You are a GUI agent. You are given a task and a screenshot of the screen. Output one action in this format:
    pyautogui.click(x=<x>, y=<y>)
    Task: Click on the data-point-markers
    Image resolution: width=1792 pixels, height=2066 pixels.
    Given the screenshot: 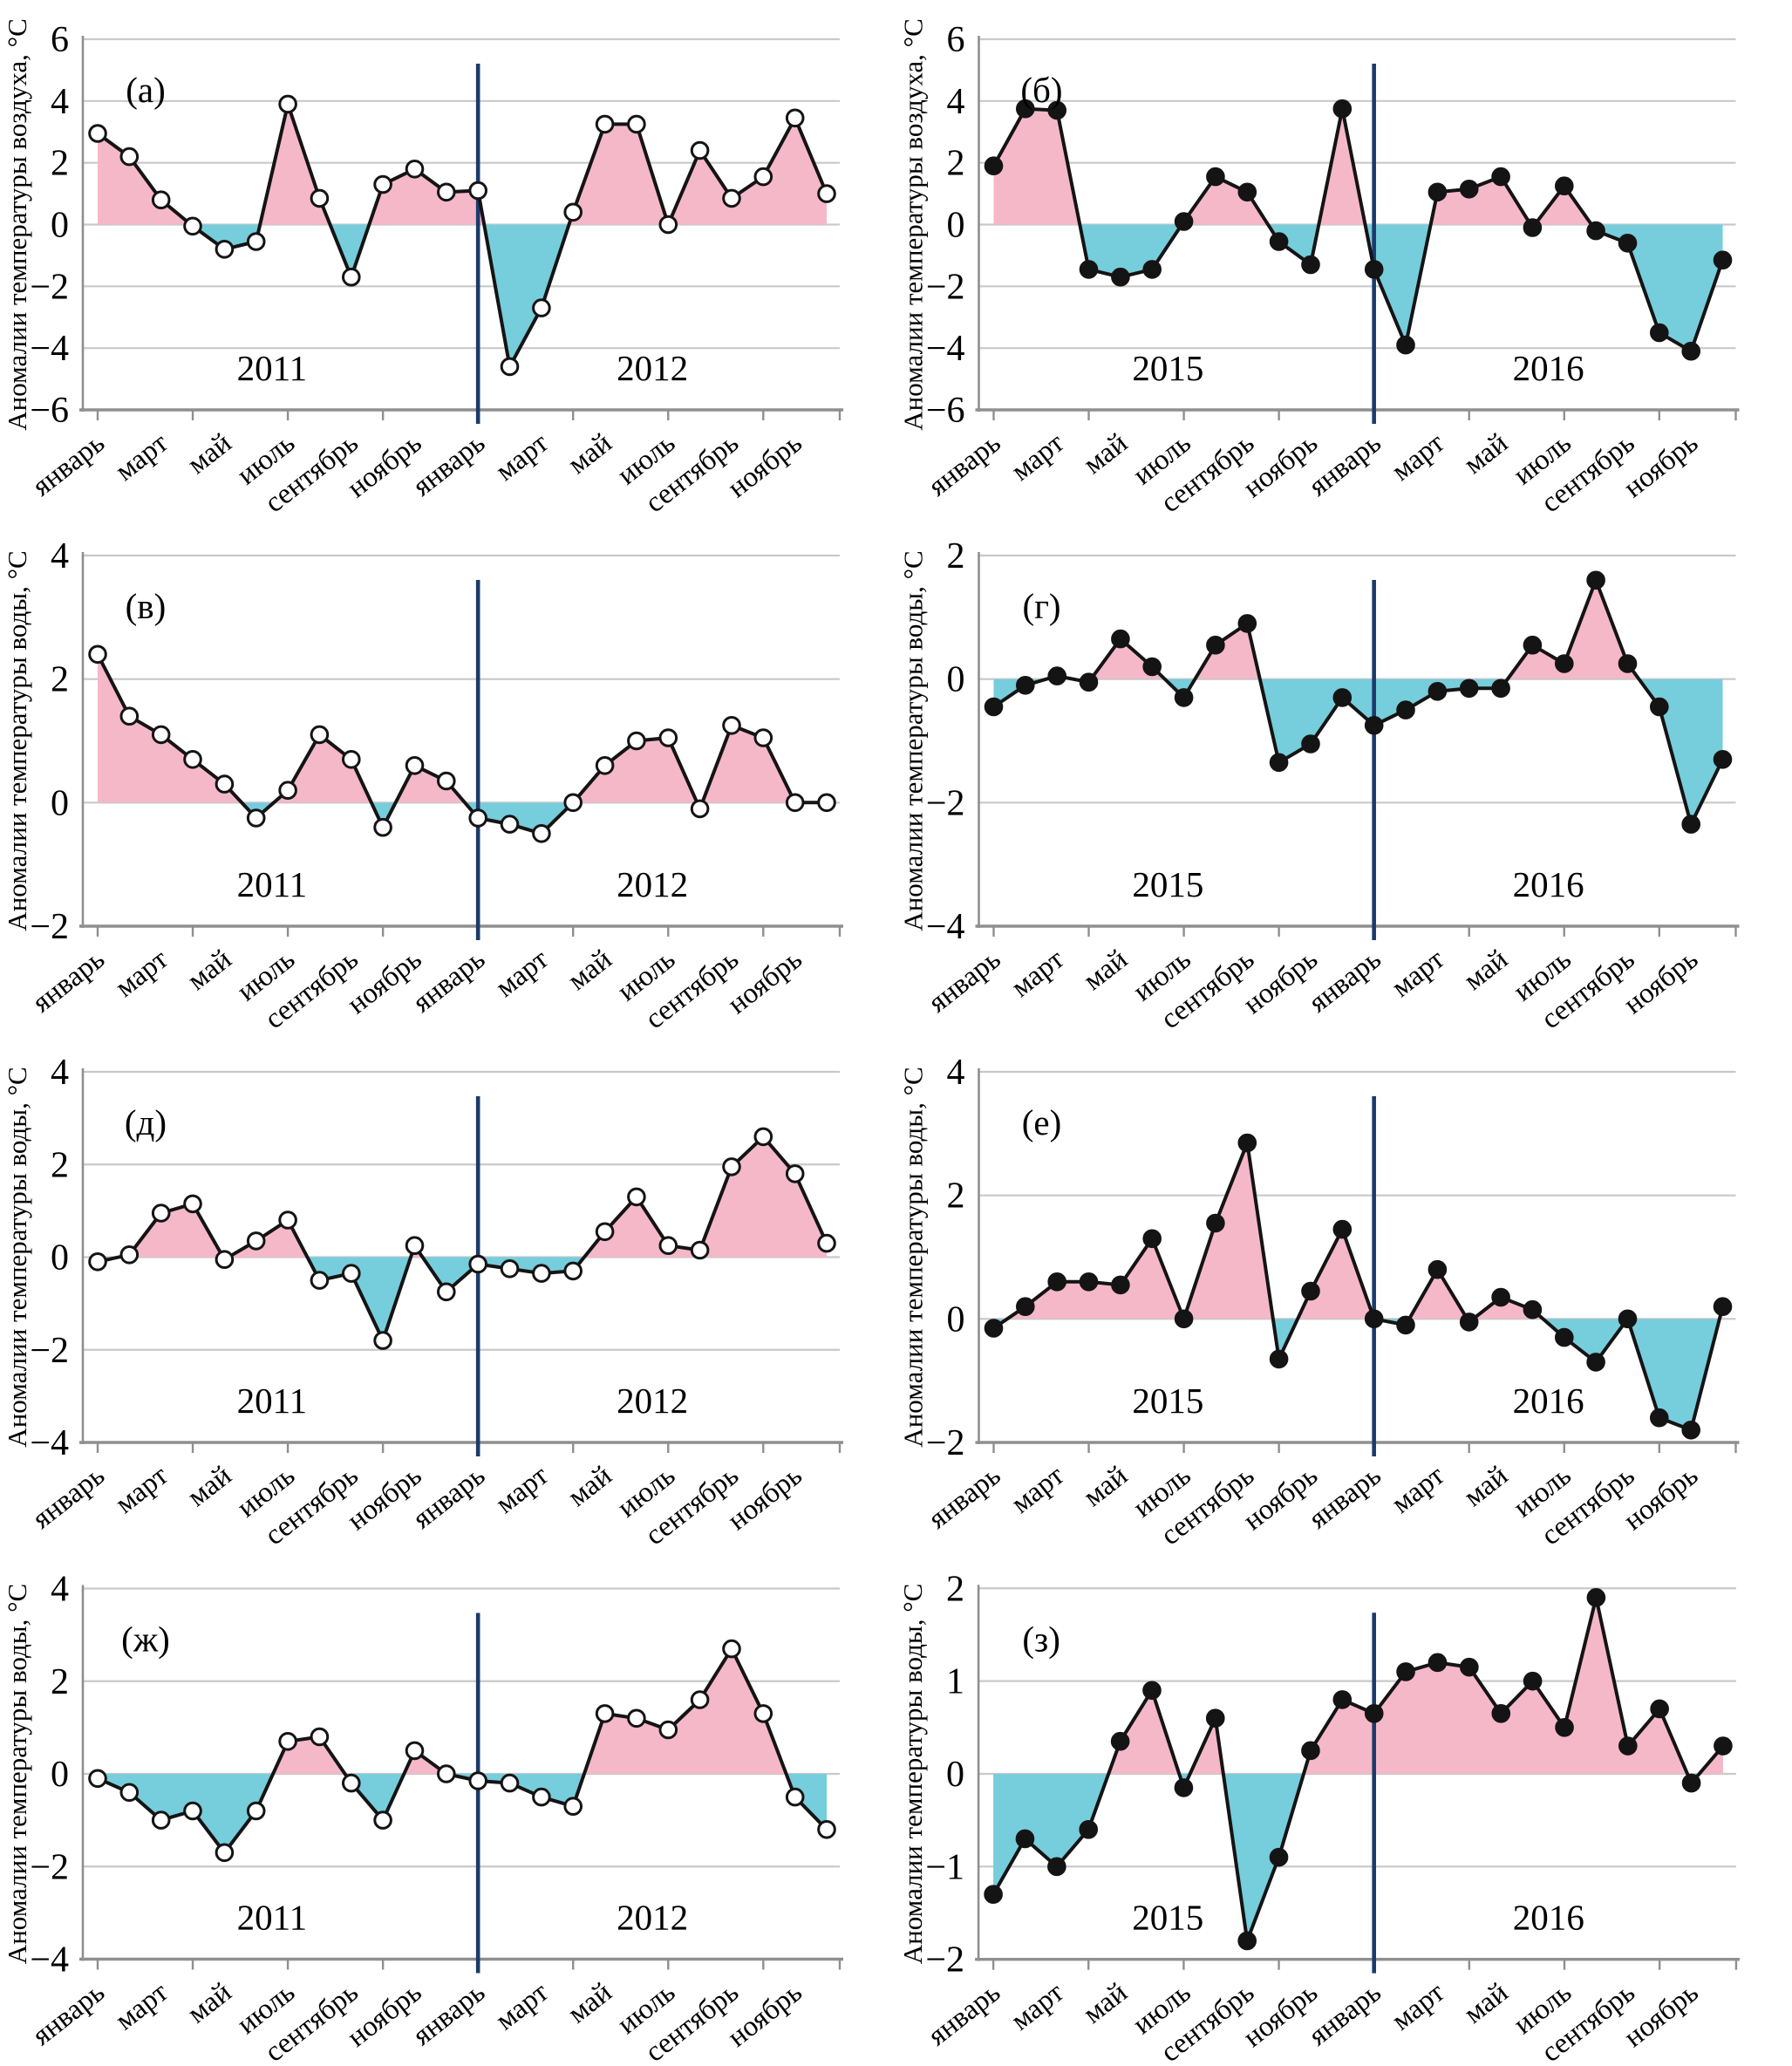 What is the action you would take?
    pyautogui.click(x=1358, y=1769)
    